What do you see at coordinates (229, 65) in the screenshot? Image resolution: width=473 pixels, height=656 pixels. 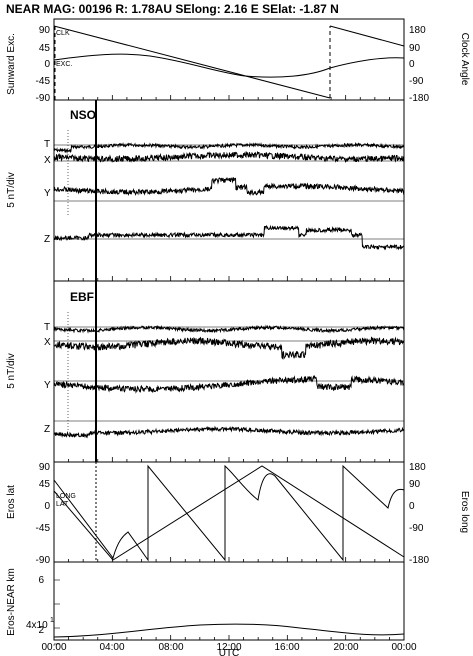 I see `sunward-exc-trace` at bounding box center [229, 65].